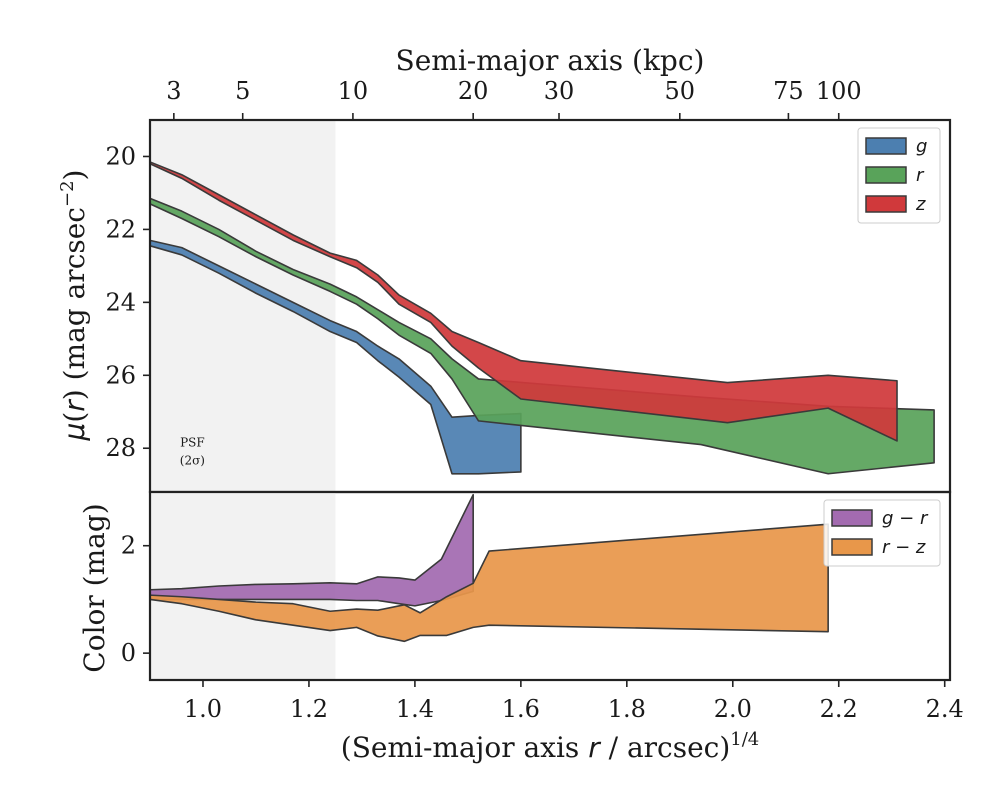 Image resolution: width=1000 pixels, height=800 pixels. What do you see at coordinates (574, 701) in the screenshot?
I see `x-axis-ticks: 1.0 1.2 1.4 1.6 1.8 2.0 2.2 2.4` at bounding box center [574, 701].